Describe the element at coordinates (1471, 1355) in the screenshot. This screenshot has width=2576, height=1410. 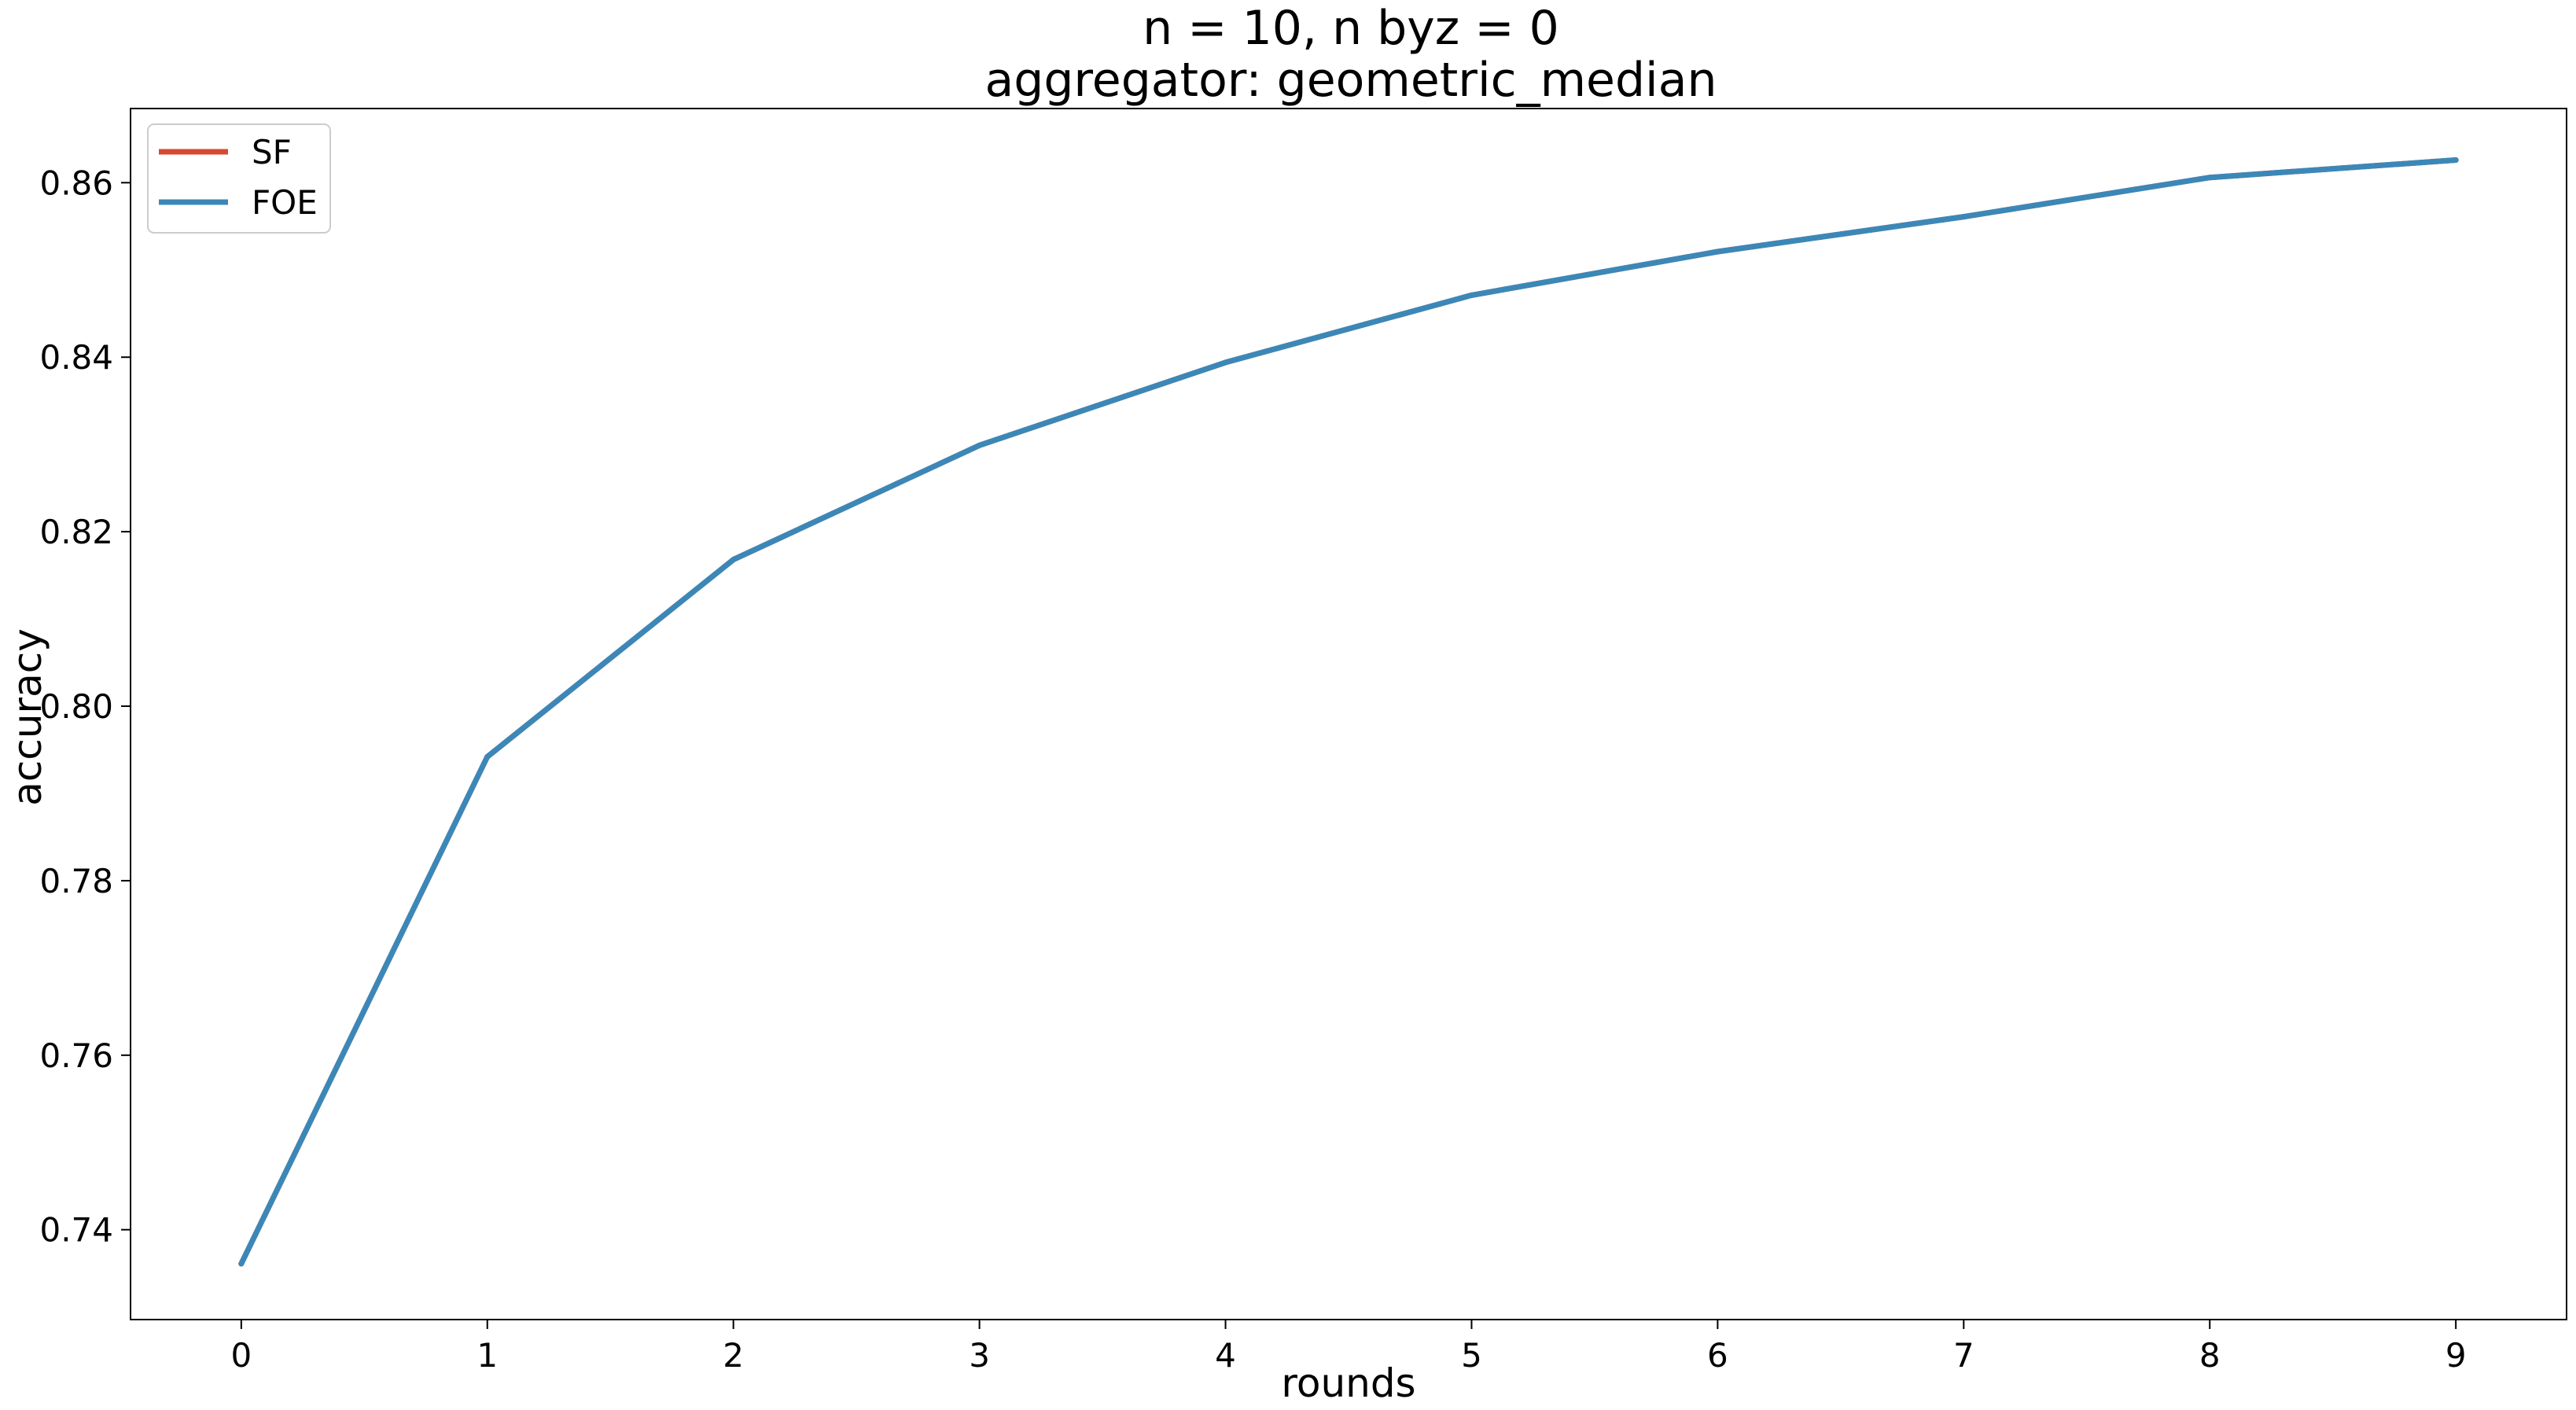
I see `x-tick-label: 5` at that location.